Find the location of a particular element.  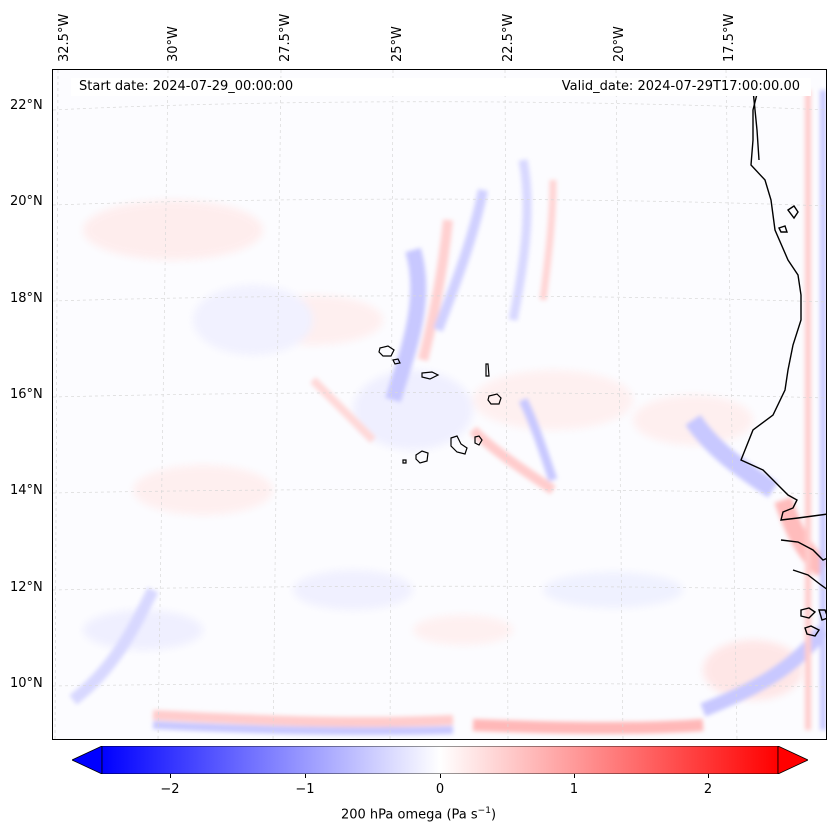

tick-label-2: 2 is located at coordinates (708, 789).